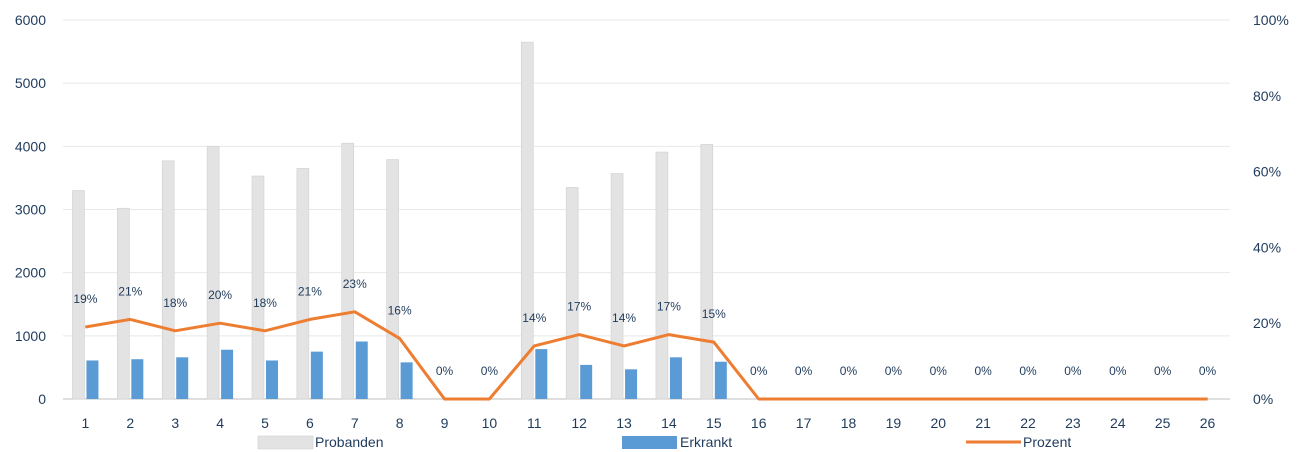  Describe the element at coordinates (1208, 423) in the screenshot. I see `x-axis-tick: 26` at that location.